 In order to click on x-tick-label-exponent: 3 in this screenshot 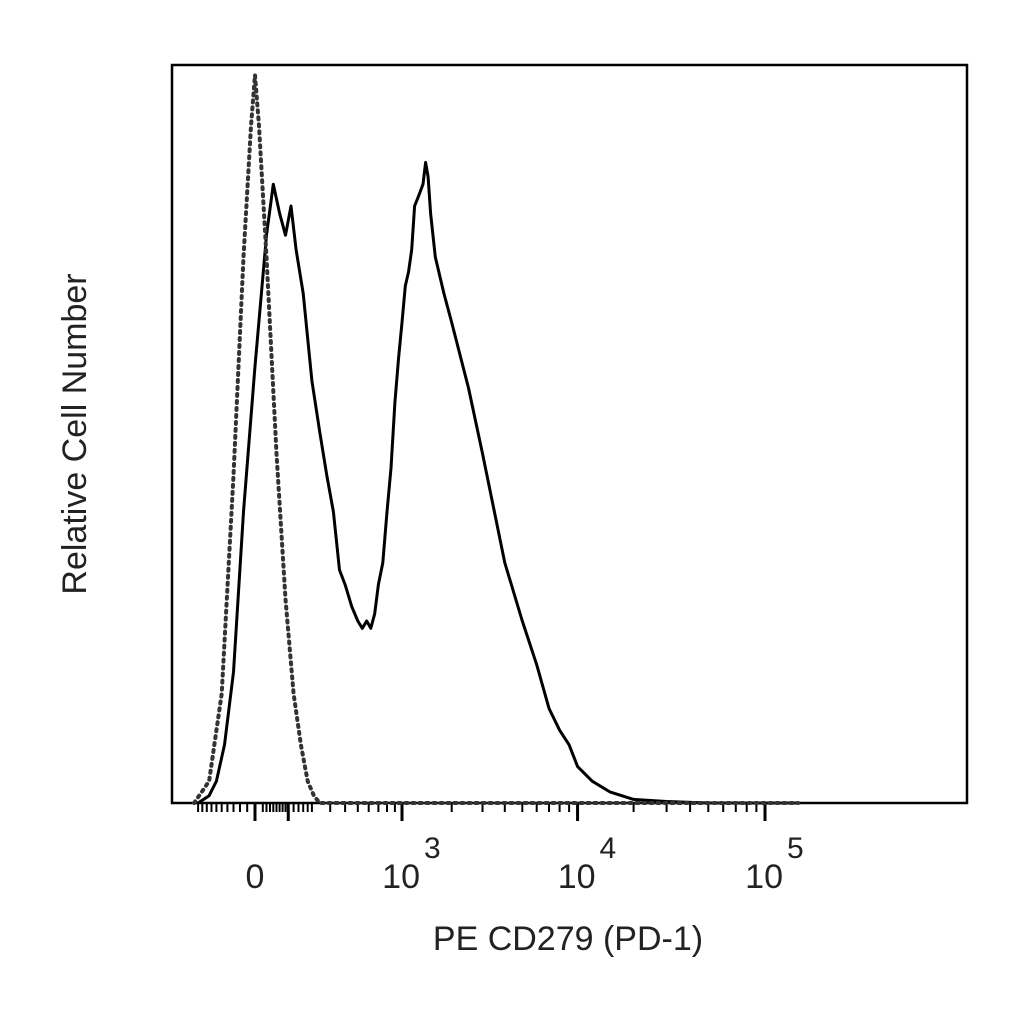, I will do `click(432, 848)`.